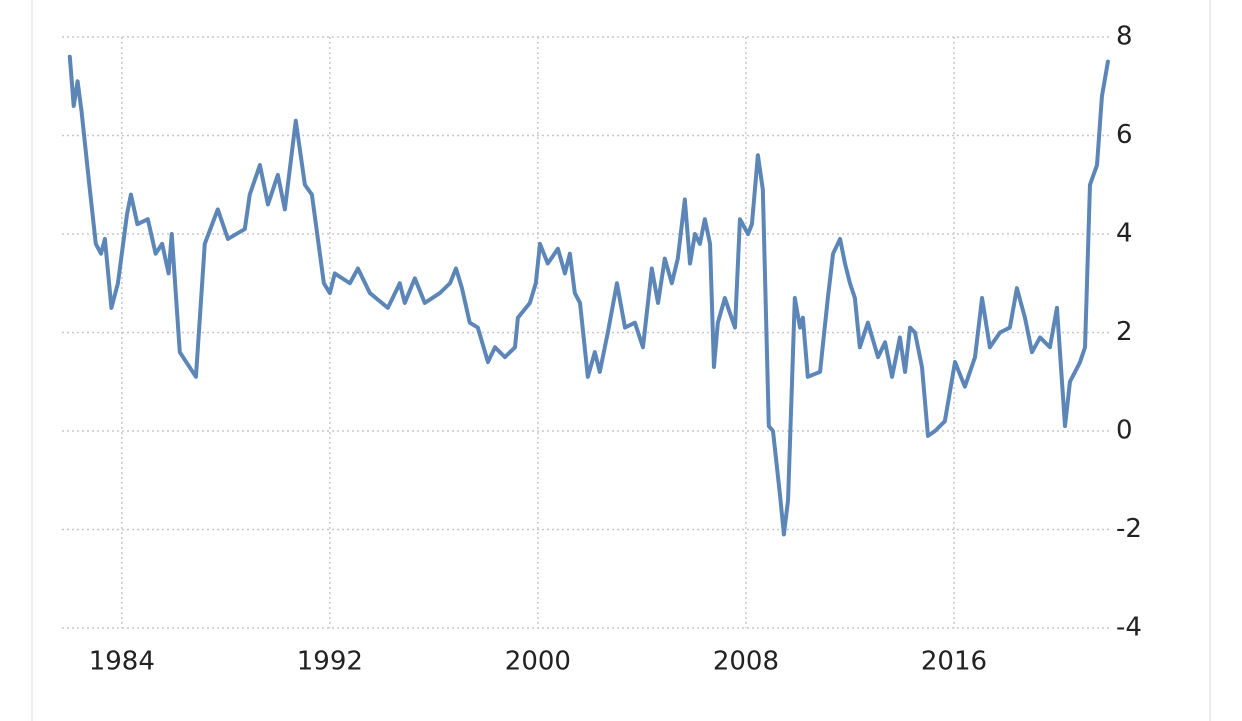 Image resolution: width=1242 pixels, height=721 pixels. I want to click on x-tick-label: 1992, so click(330, 662).